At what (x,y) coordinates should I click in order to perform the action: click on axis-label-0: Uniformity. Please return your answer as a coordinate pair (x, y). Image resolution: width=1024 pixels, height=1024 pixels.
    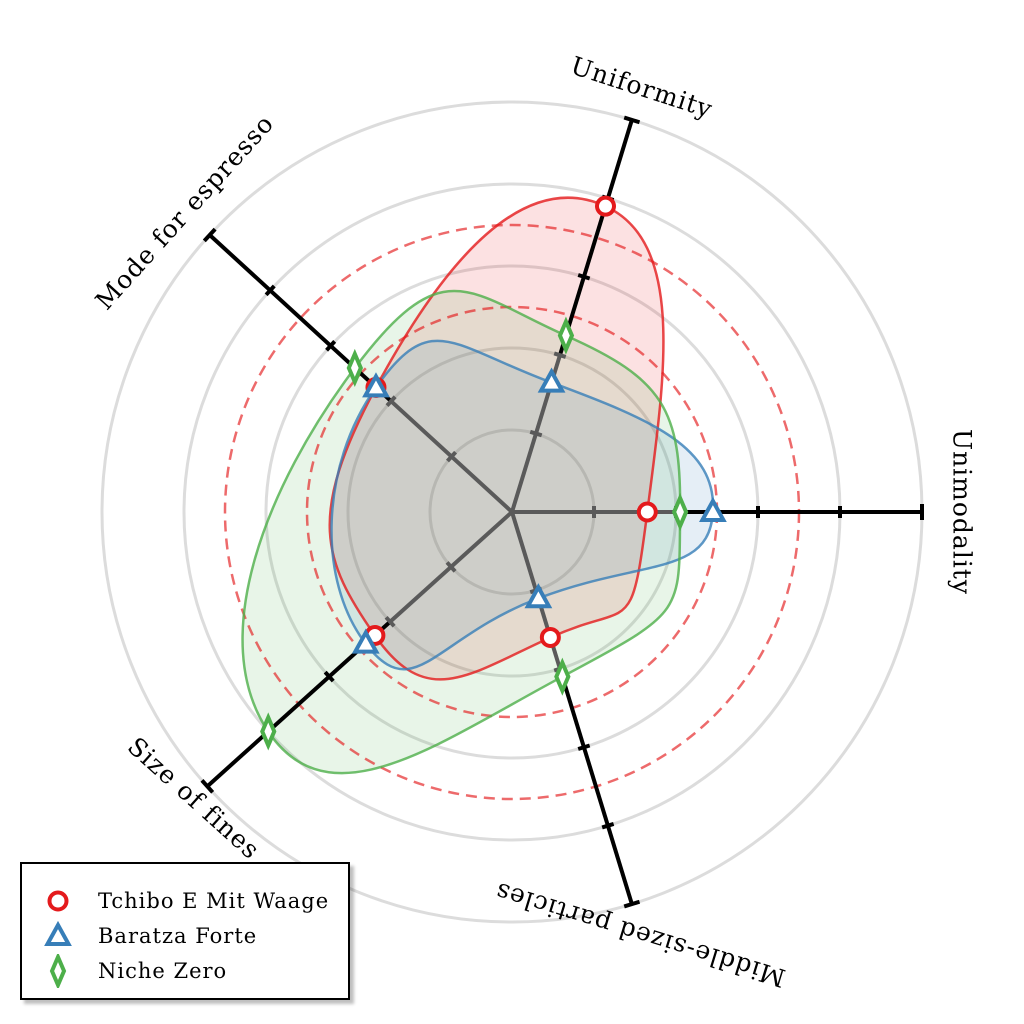
    Looking at the image, I should click on (641, 87).